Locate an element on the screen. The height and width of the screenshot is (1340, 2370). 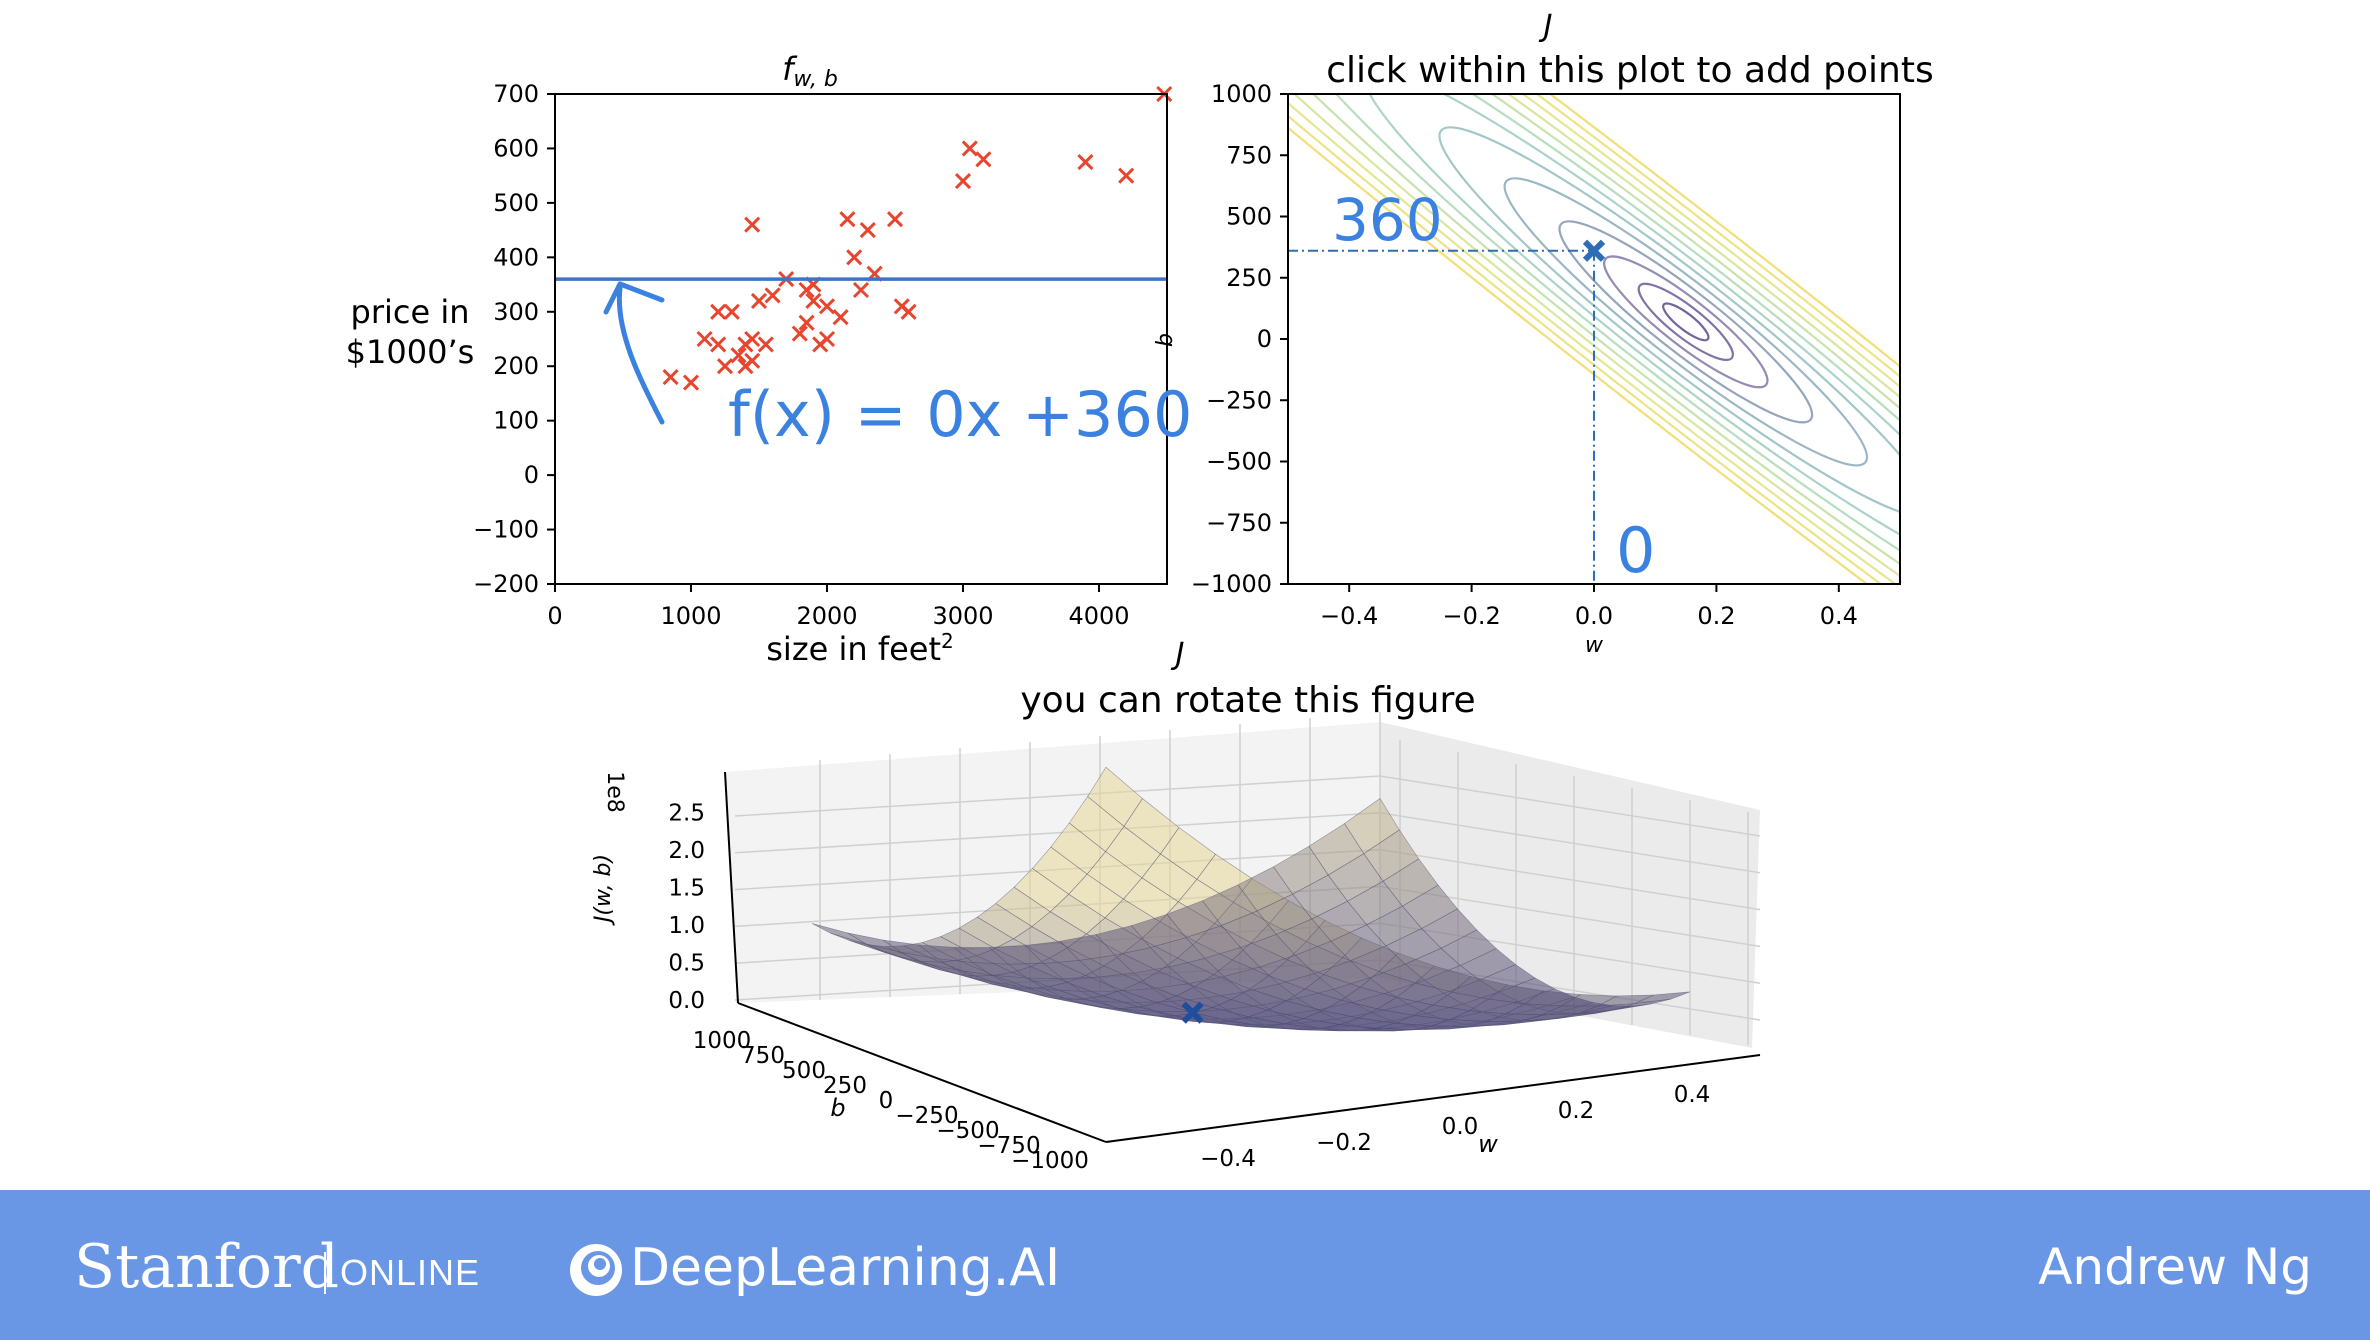
surface-patch is located at coordinates (1662, 998).